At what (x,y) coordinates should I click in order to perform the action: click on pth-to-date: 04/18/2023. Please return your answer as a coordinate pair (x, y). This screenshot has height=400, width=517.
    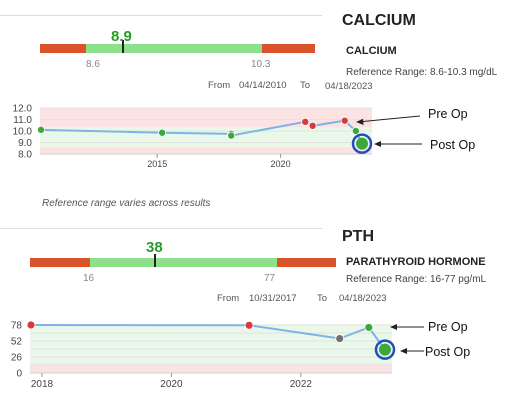
    Looking at the image, I should click on (363, 298).